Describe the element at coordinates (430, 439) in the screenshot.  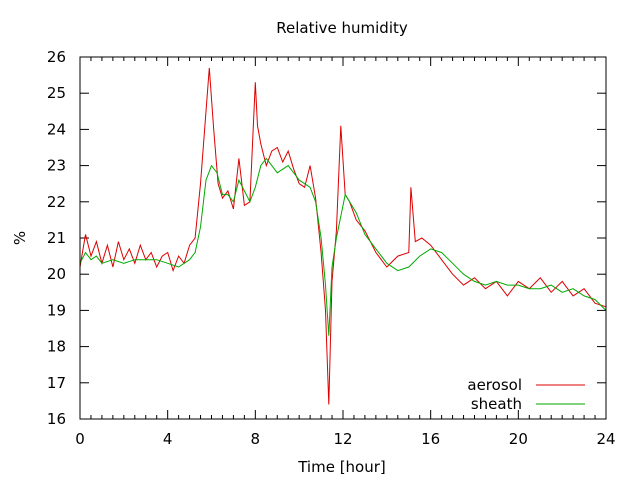
I see `x-tick-label-4: 16` at that location.